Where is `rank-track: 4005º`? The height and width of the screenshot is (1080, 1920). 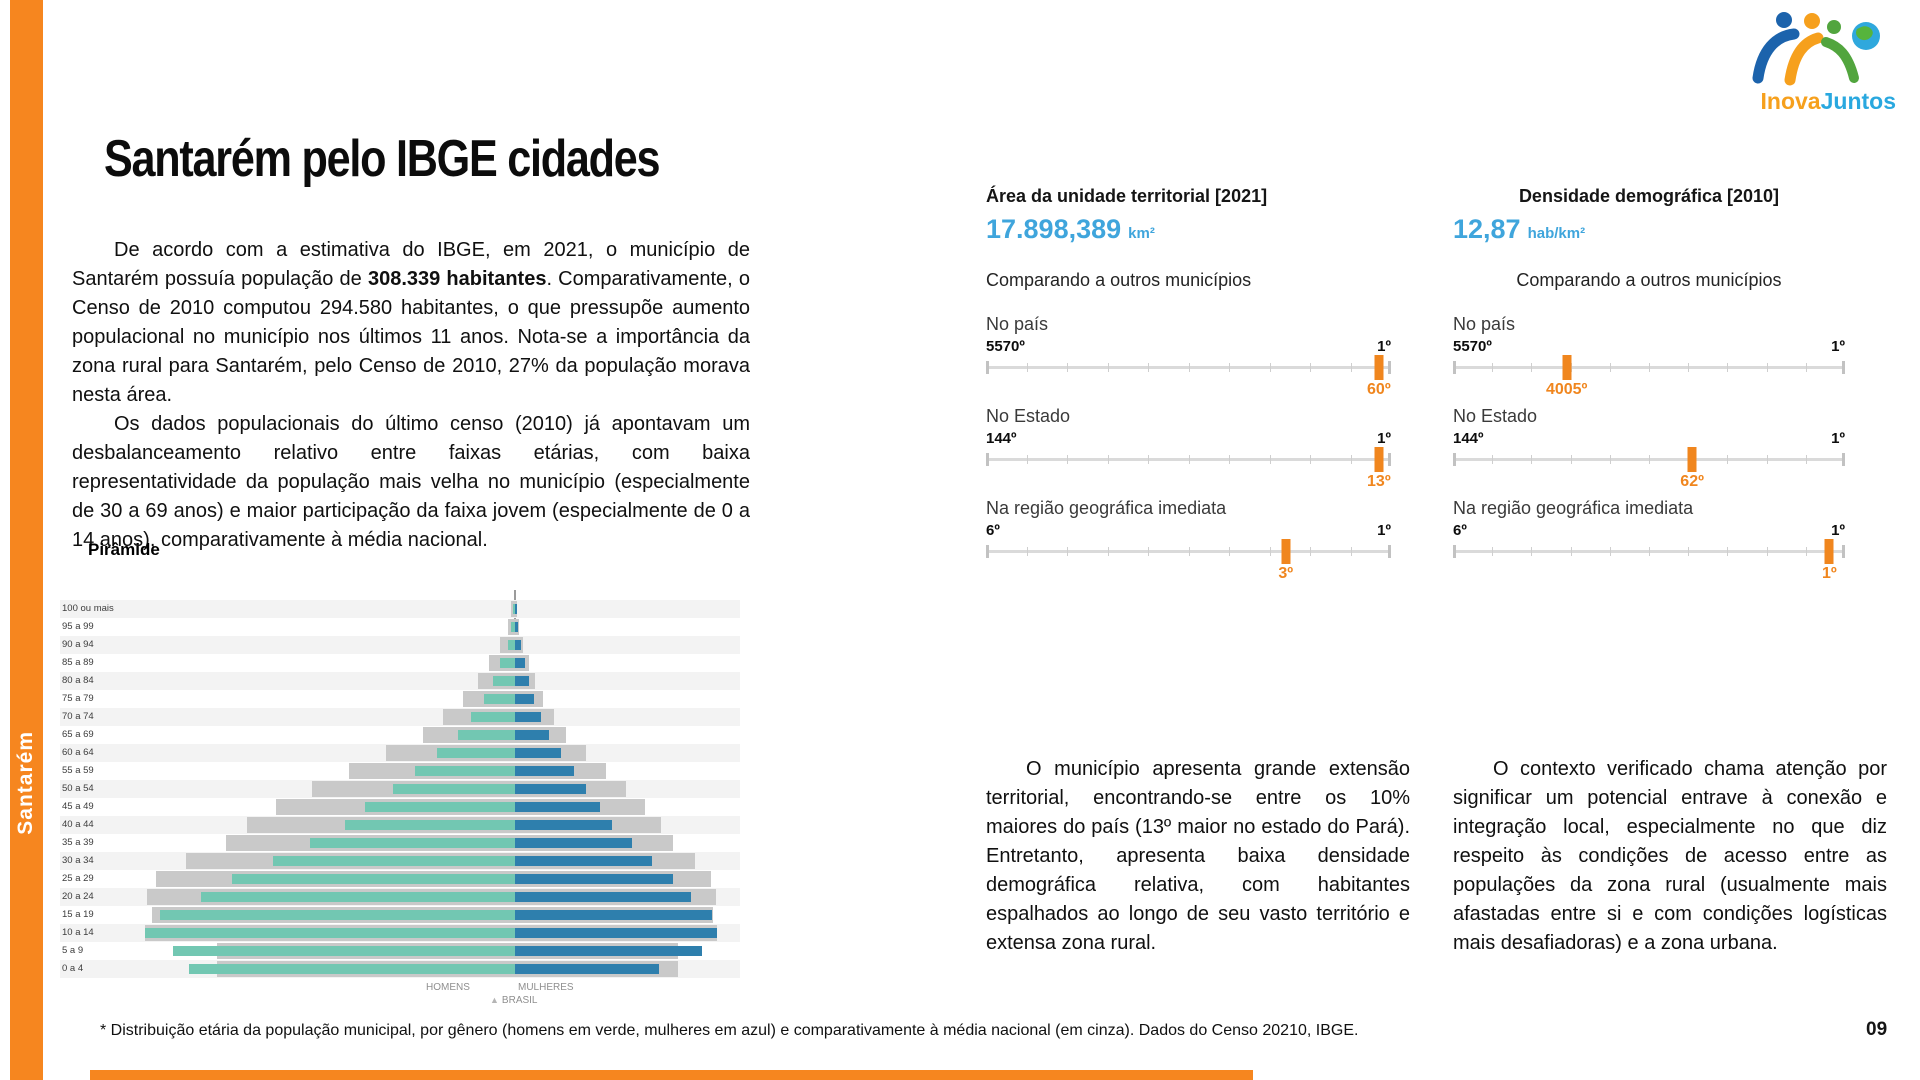
rank-track: 4005º is located at coordinates (1649, 376).